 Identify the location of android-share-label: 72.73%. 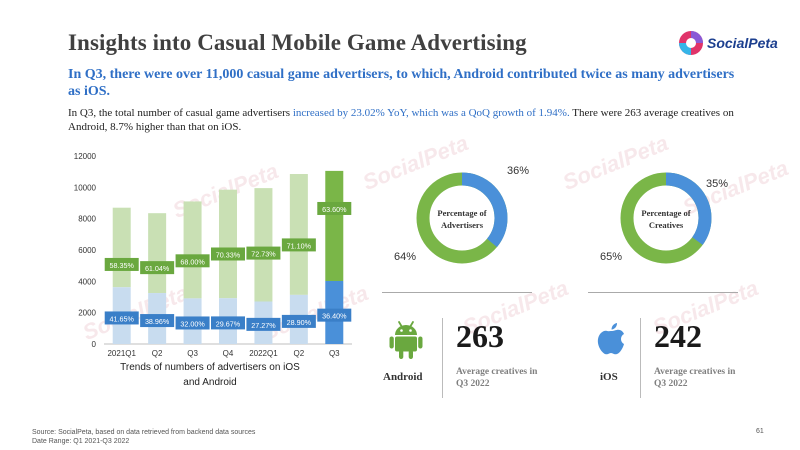
(263, 254).